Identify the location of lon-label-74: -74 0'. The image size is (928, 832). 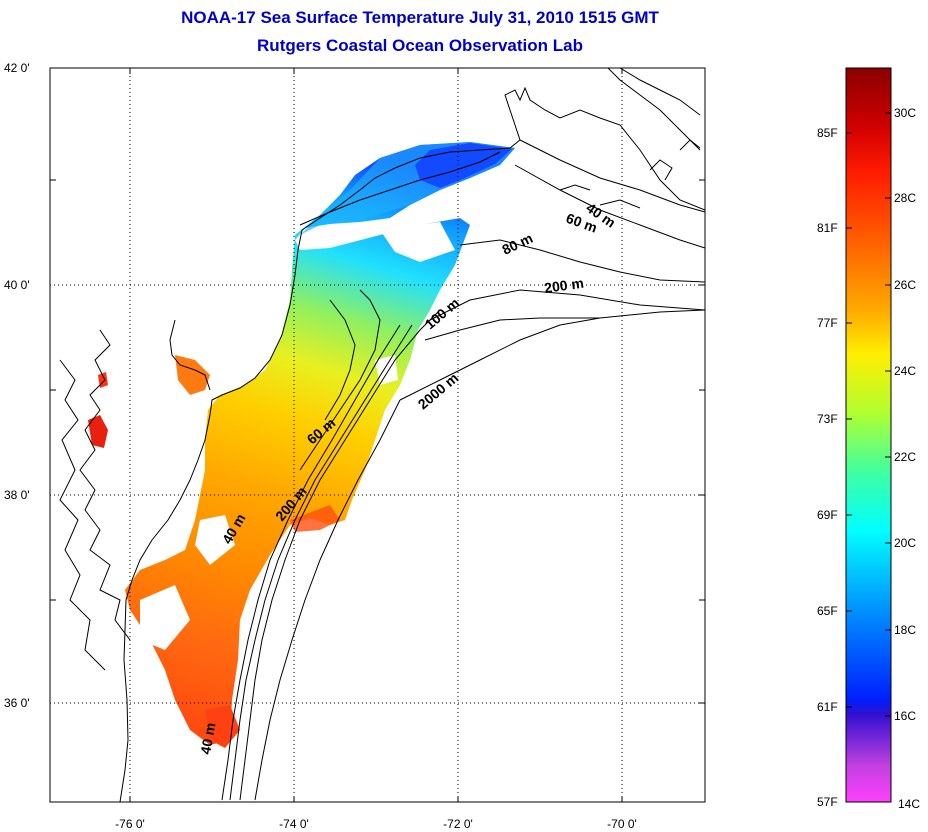
(294, 824).